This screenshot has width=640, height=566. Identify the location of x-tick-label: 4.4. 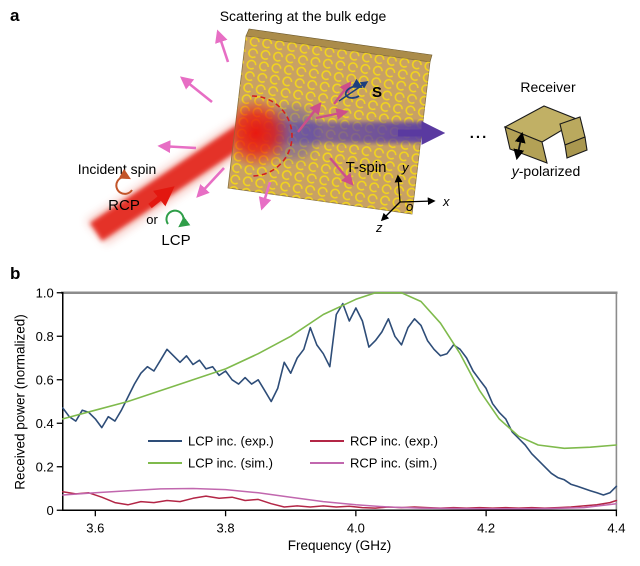
(616, 527).